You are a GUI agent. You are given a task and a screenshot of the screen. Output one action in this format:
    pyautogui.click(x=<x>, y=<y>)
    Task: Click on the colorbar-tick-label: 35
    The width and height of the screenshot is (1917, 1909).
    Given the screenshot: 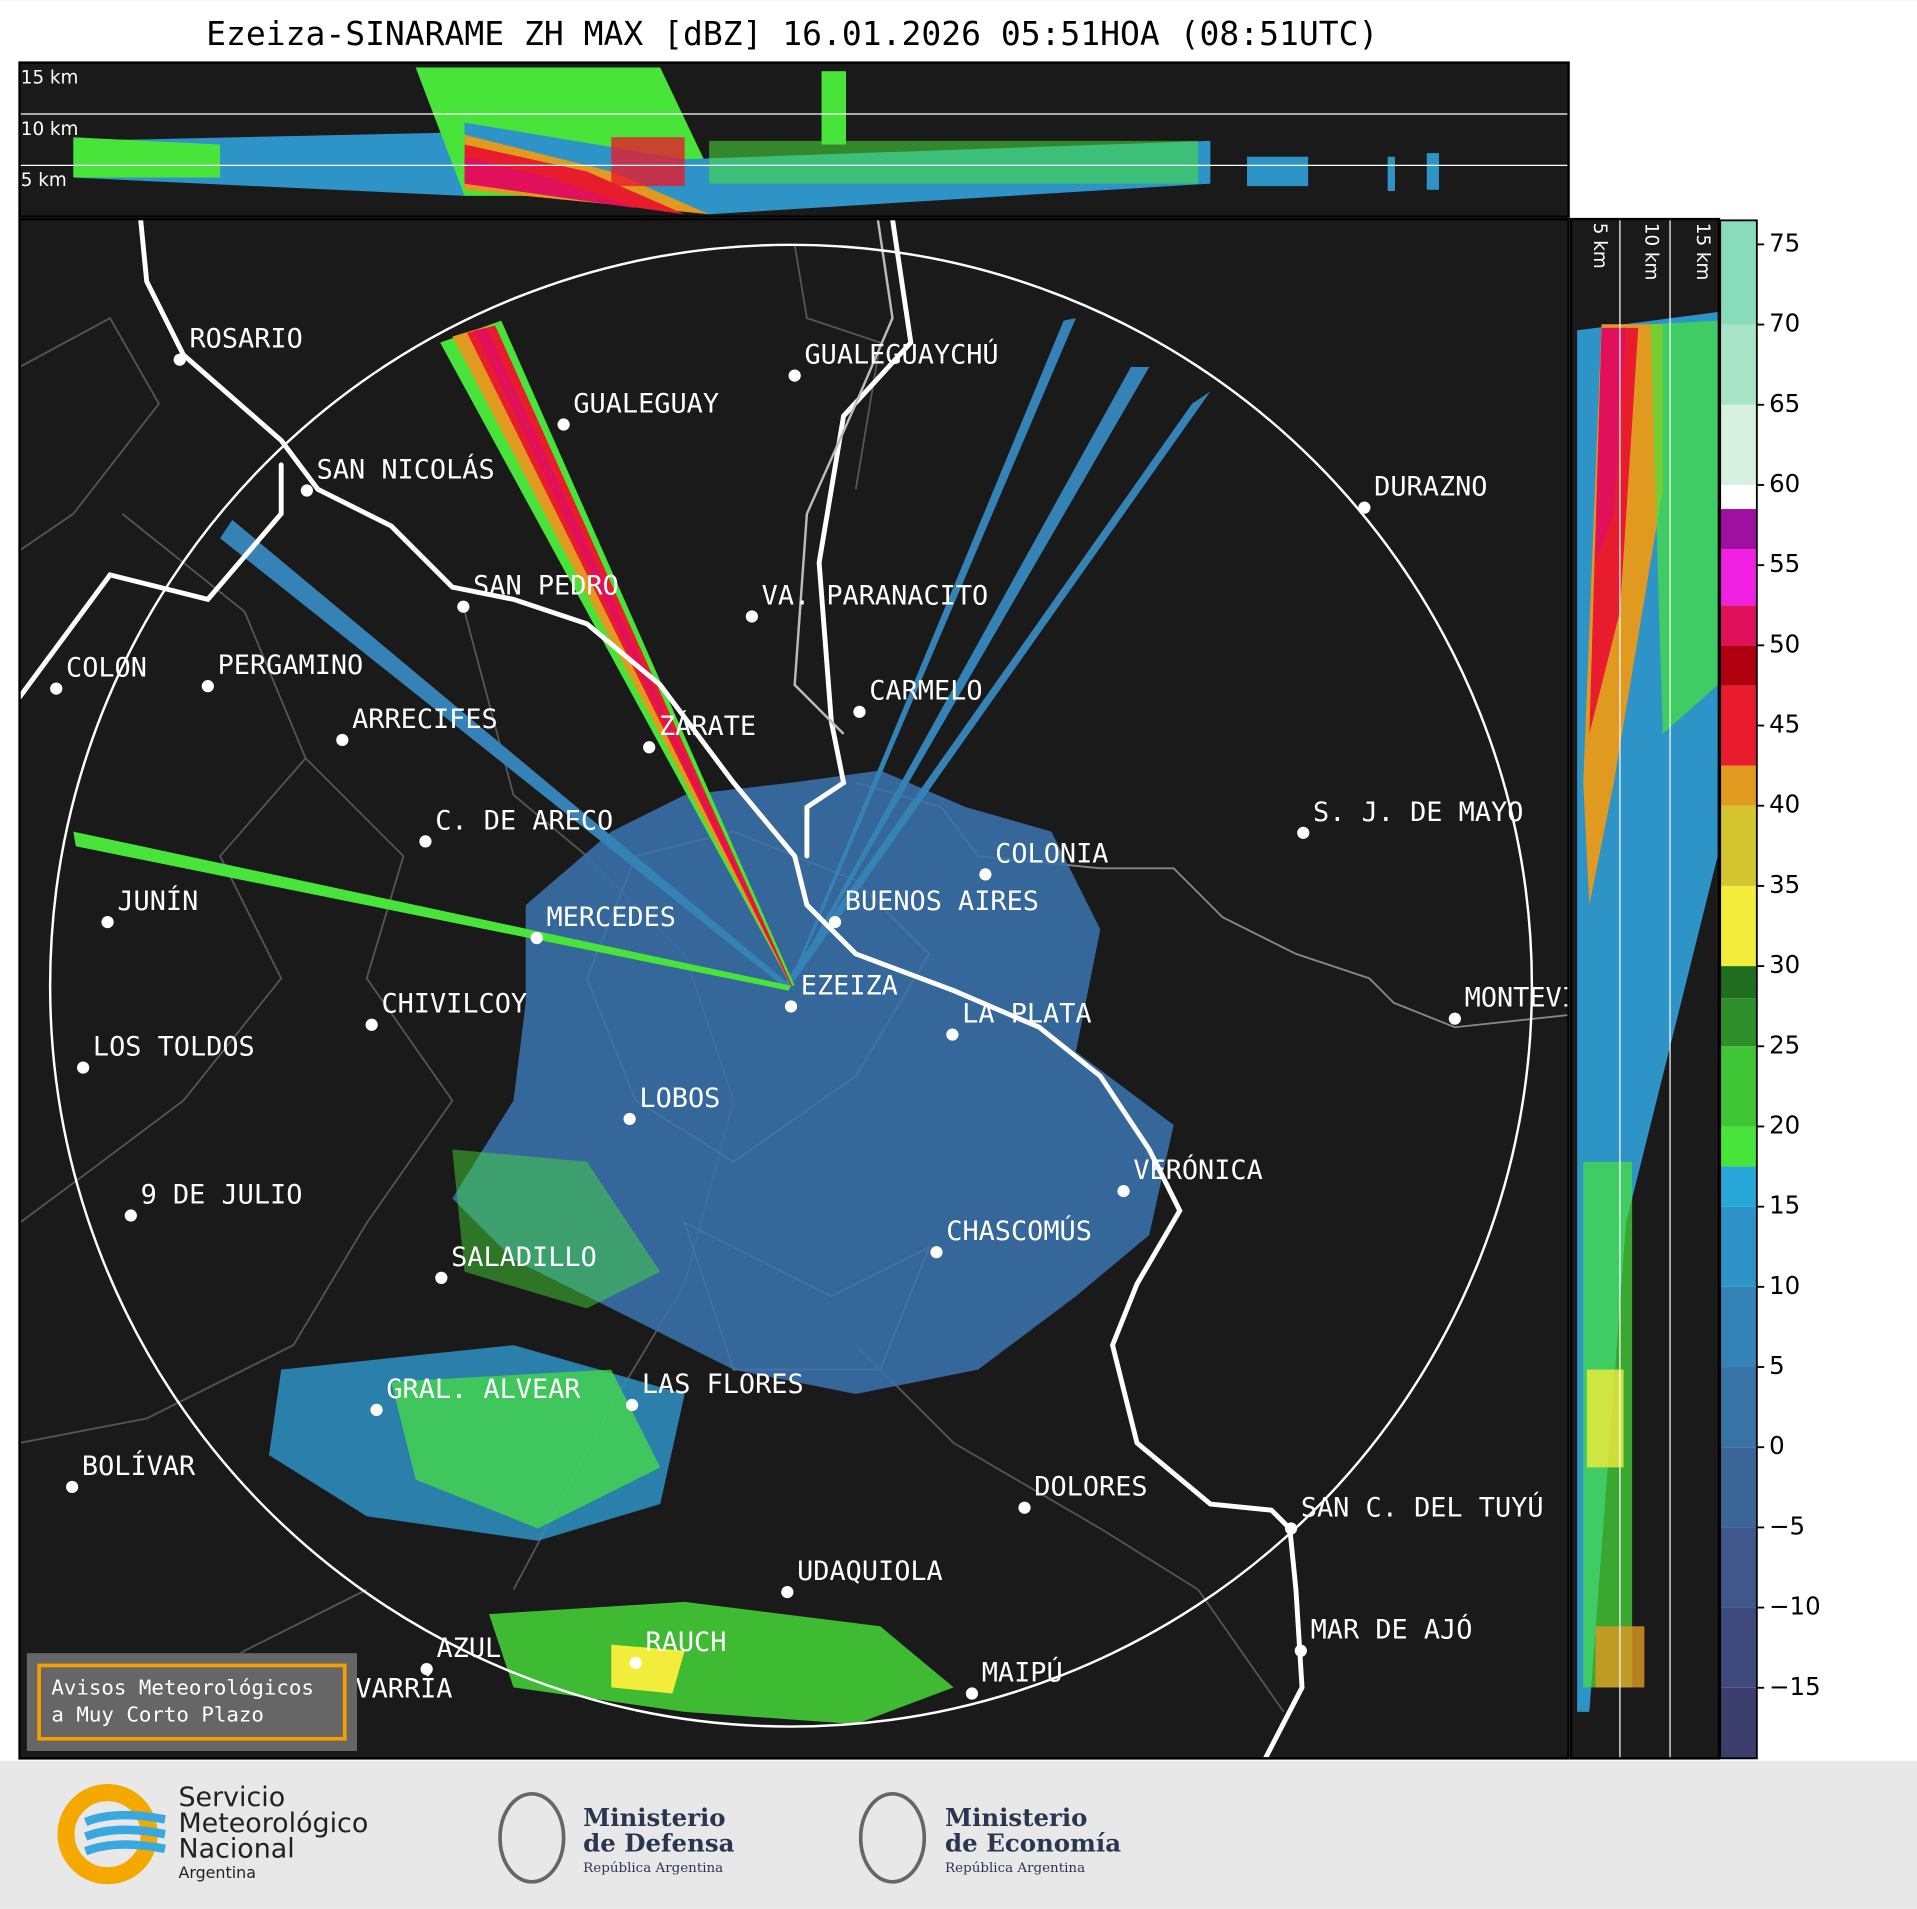 What is the action you would take?
    pyautogui.click(x=1784, y=884)
    